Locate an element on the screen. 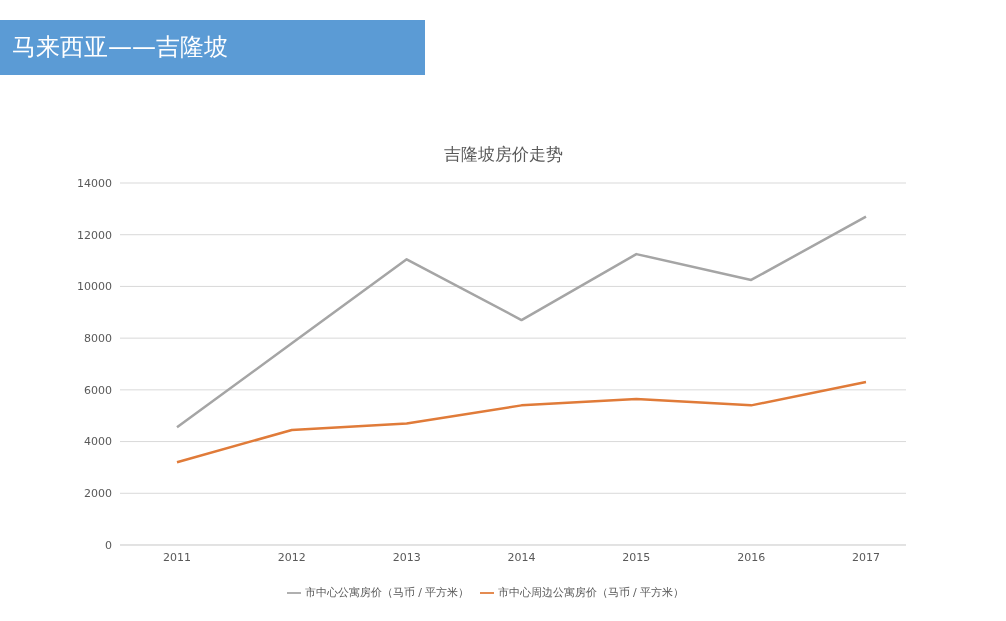 Image resolution: width=1006 pixels, height=621 pixels. y-tick-label: 6000 is located at coordinates (98, 390).